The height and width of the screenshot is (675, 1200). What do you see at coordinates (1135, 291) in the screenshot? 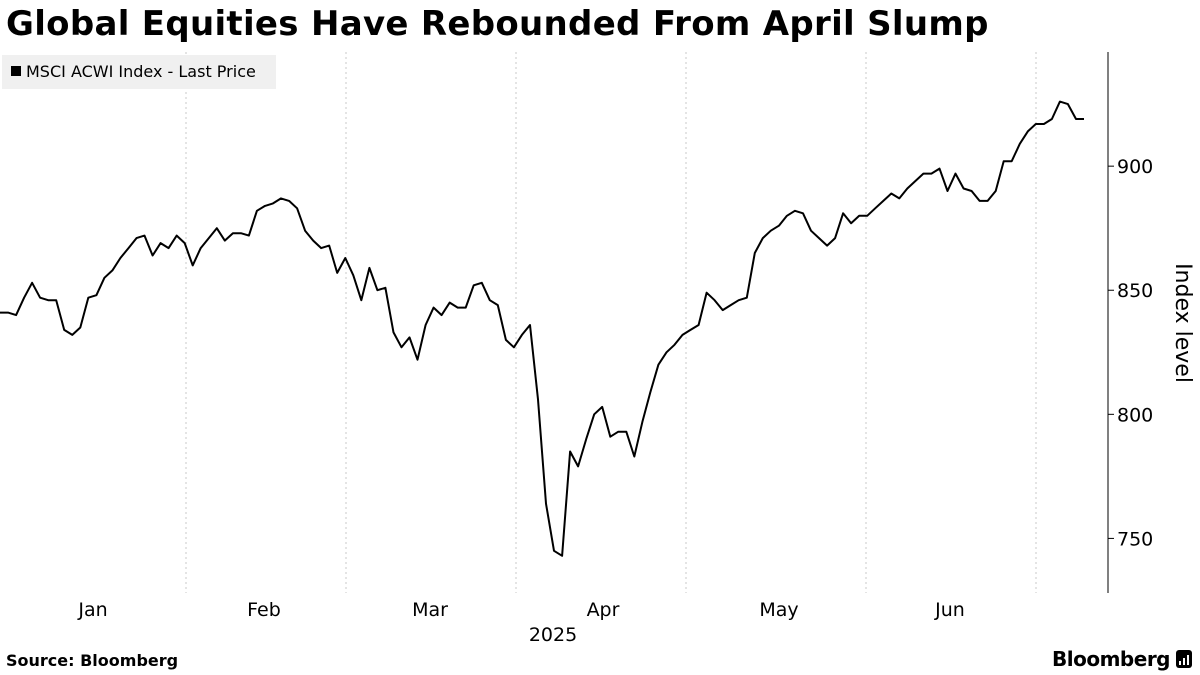
I see `y-tick-label: 850` at bounding box center [1135, 291].